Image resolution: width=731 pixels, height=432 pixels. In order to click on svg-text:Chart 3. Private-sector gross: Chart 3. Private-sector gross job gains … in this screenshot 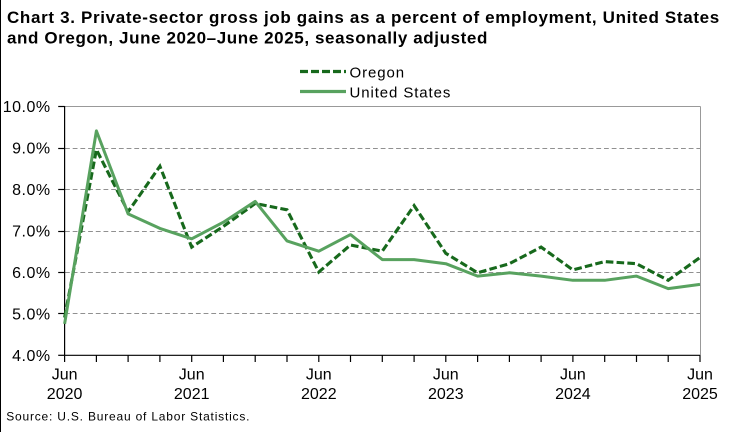, I will do `click(363, 17)`.